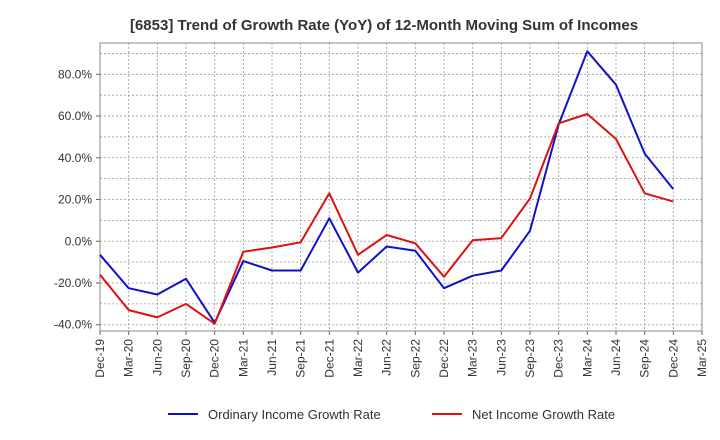 The image size is (720, 440). Describe the element at coordinates (301, 358) in the screenshot. I see `x-tick-label: Sep-21` at that location.